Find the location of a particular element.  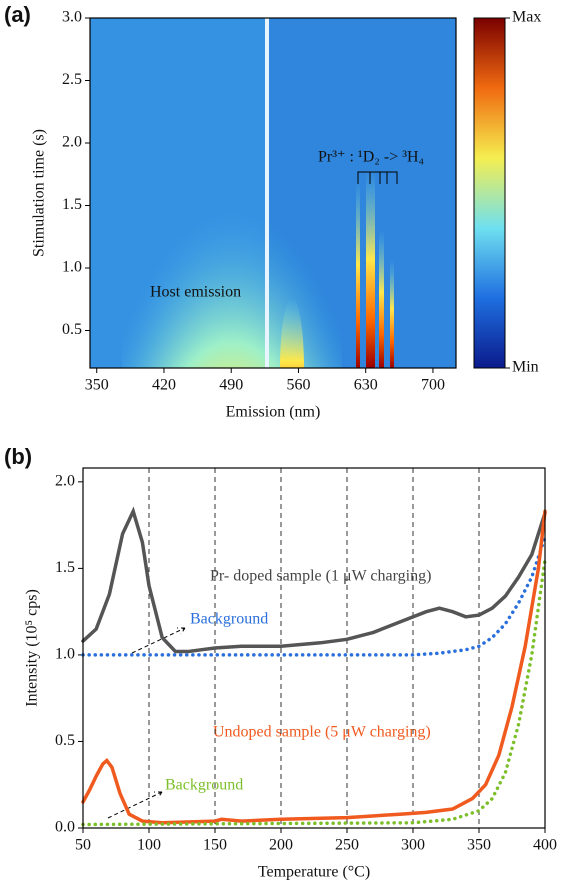

annotation: Host emission is located at coordinates (195, 292).